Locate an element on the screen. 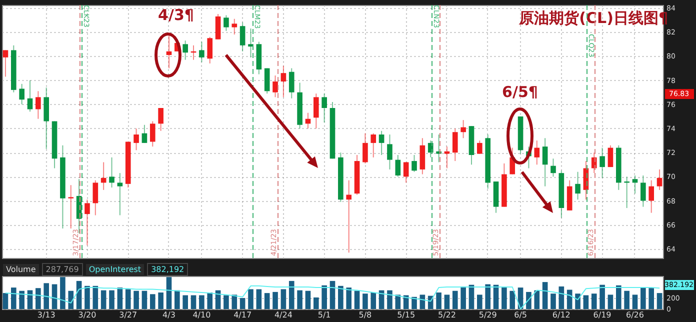  x-tick-label: 3/27 is located at coordinates (128, 315).